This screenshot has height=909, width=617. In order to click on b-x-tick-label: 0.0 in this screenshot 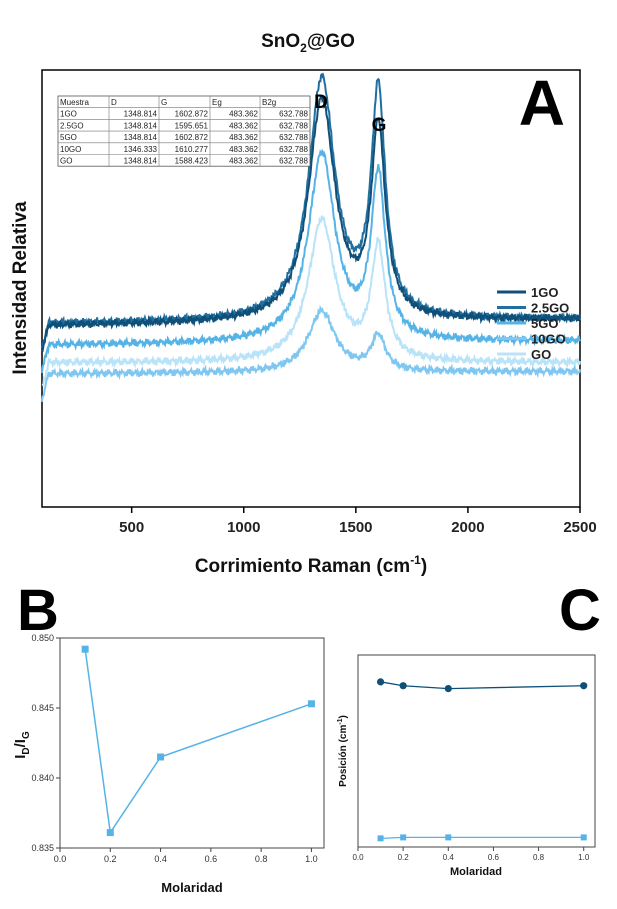, I will do `click(60, 859)`.